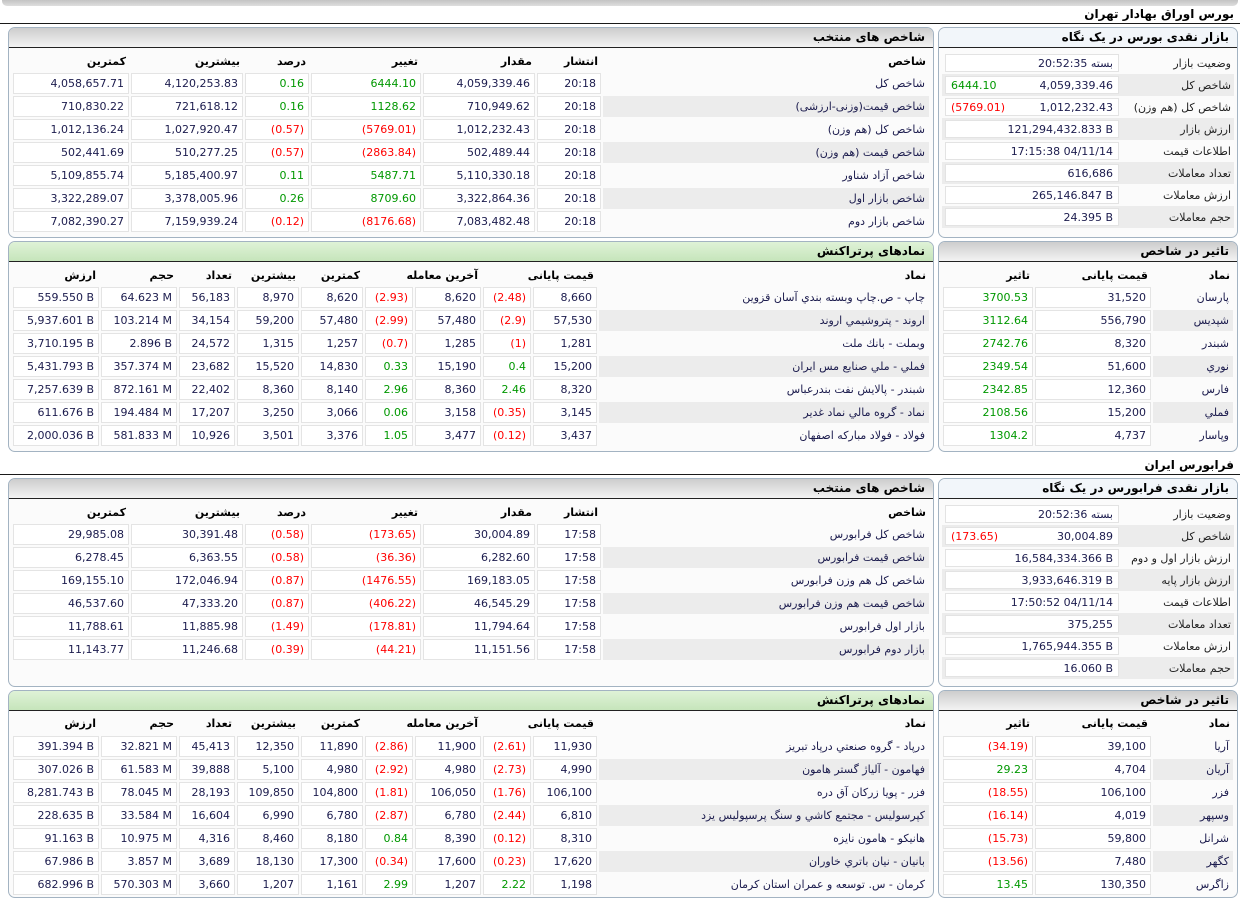 This screenshot has height=898, width=1240. I want to click on active-symbol: كرمان - س. توسعه و عمران استان كرمان, so click(764, 884).